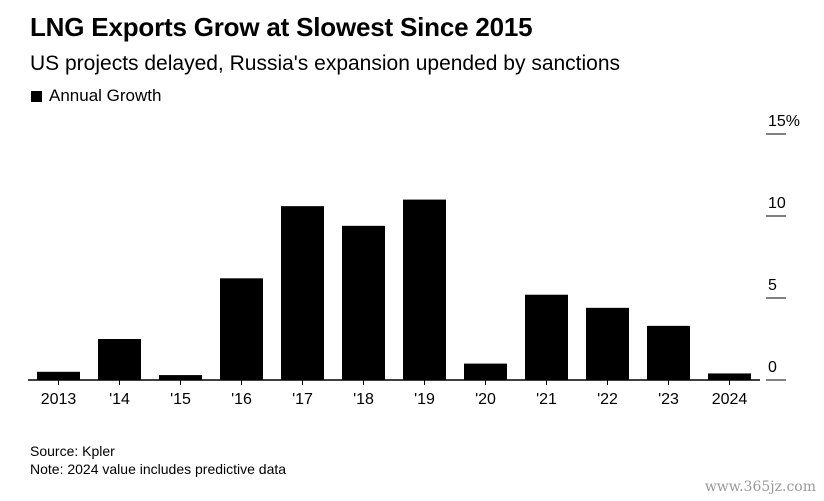 The width and height of the screenshot is (824, 501). Describe the element at coordinates (72, 451) in the screenshot. I see `source-note: Source: Kpler` at that location.